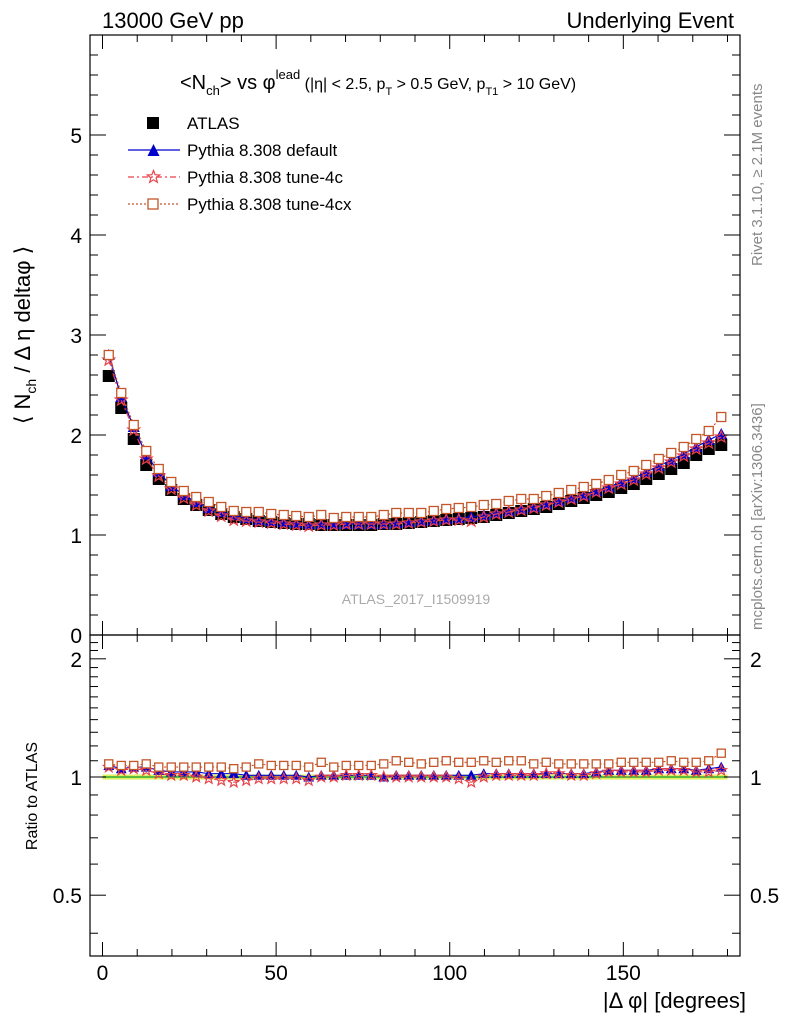  What do you see at coordinates (449, 973) in the screenshot?
I see `x-tick-label: 100` at bounding box center [449, 973].